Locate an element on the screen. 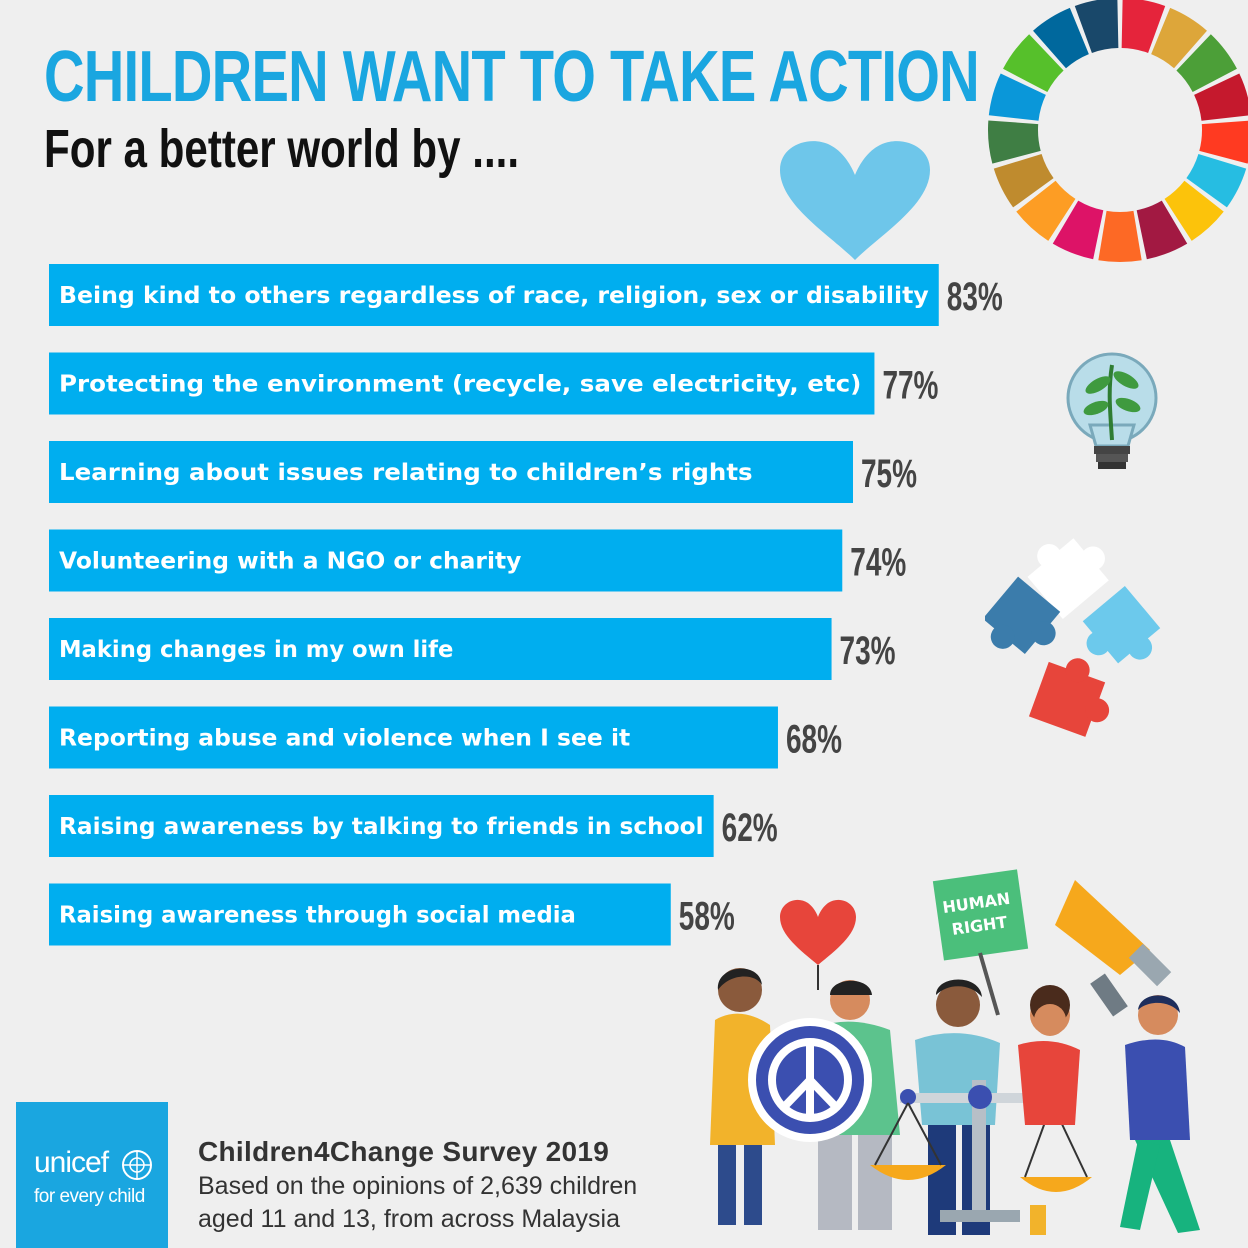 This screenshot has width=1248, height=1248. bar-category-label: Raising awareness through social media is located at coordinates (317, 916).